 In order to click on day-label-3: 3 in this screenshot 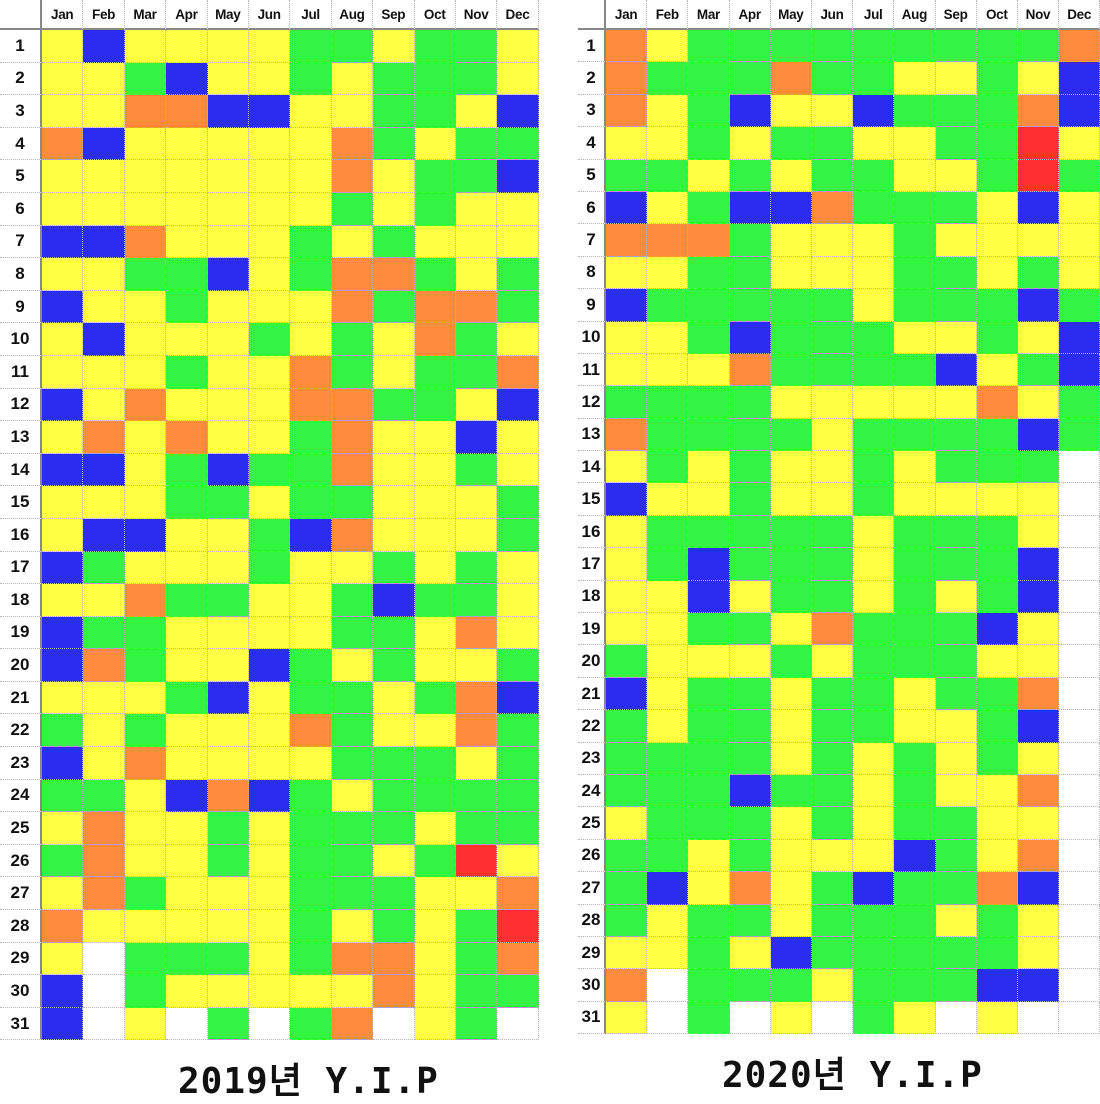, I will do `click(21, 111)`.